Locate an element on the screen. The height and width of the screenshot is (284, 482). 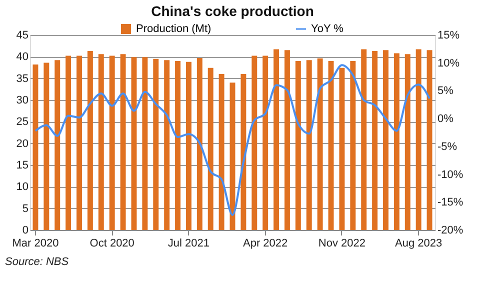
source-note: Source: NBS is located at coordinates (37, 262).